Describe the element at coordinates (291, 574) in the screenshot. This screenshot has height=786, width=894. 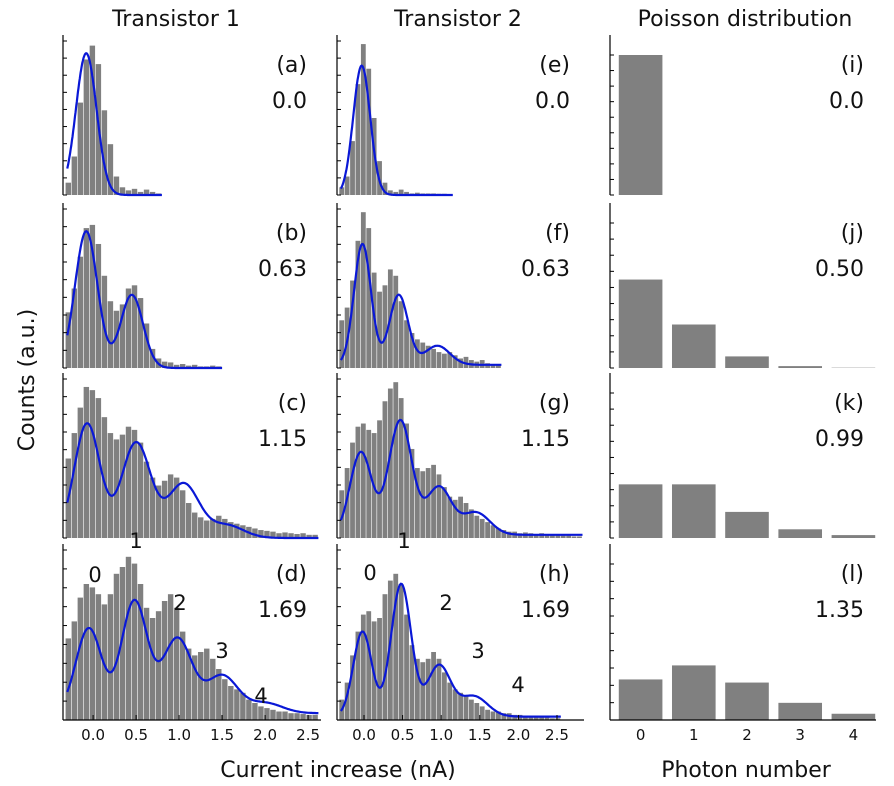
I see `panel-label: (d)` at that location.